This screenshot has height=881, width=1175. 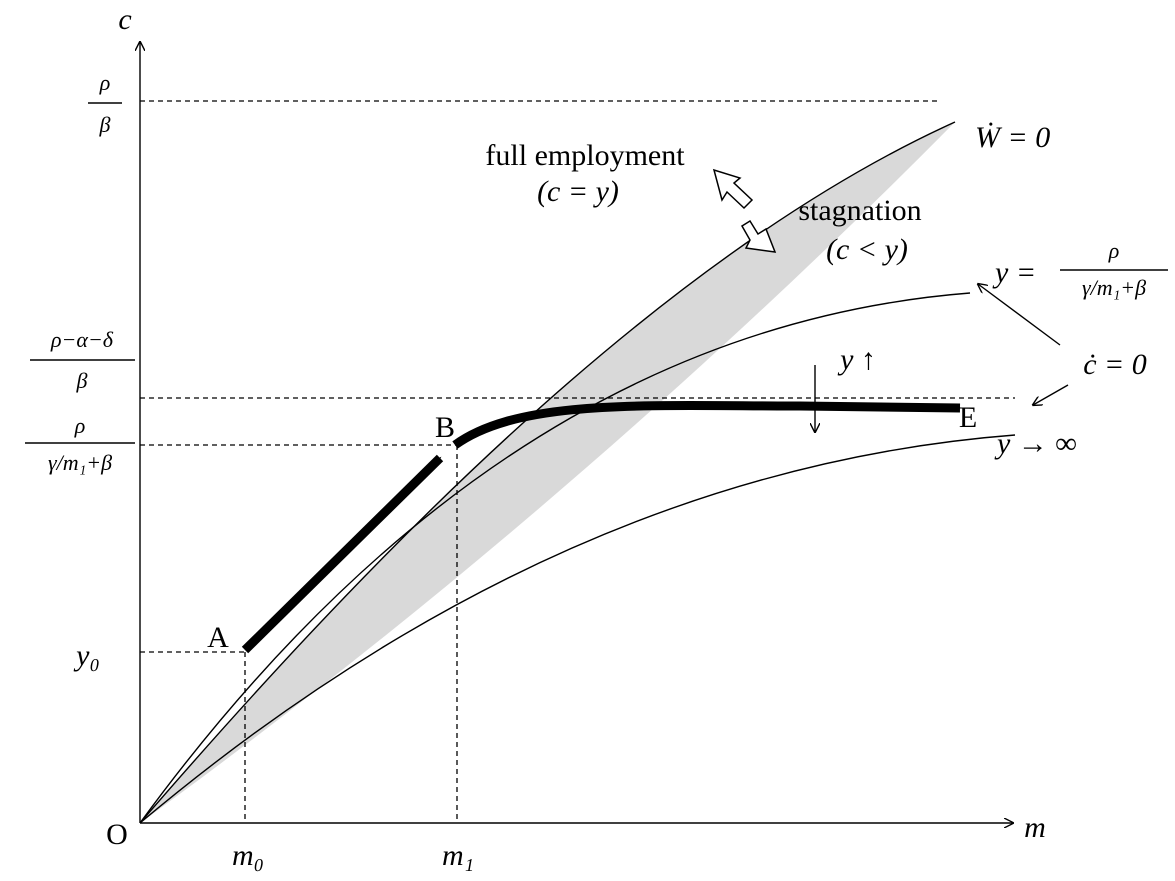 I want to click on curve-label: γ/m₁+β, so click(x=1114, y=287).